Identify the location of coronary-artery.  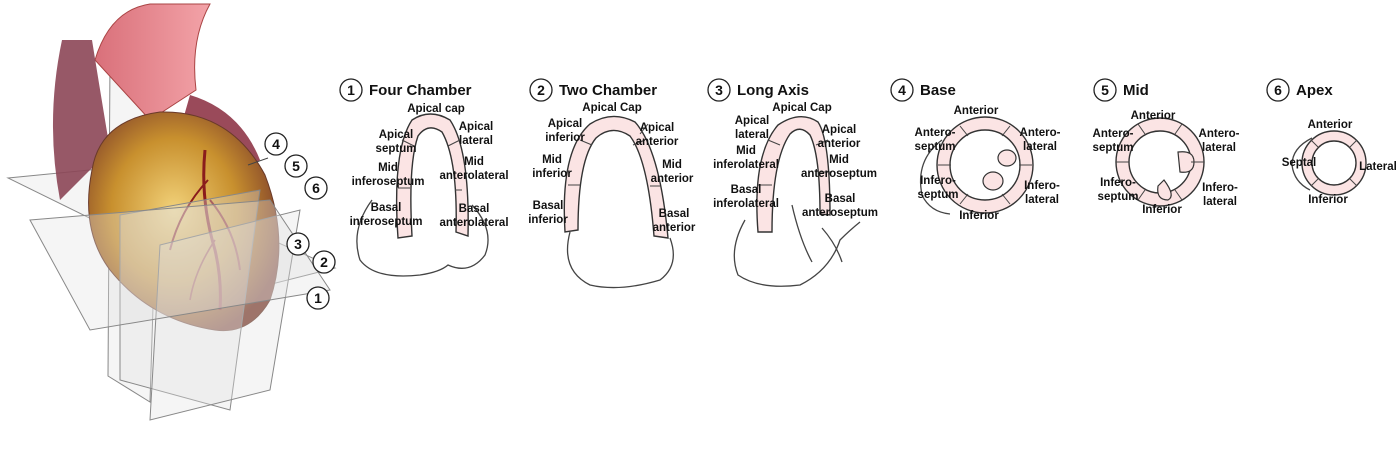
(212, 230).